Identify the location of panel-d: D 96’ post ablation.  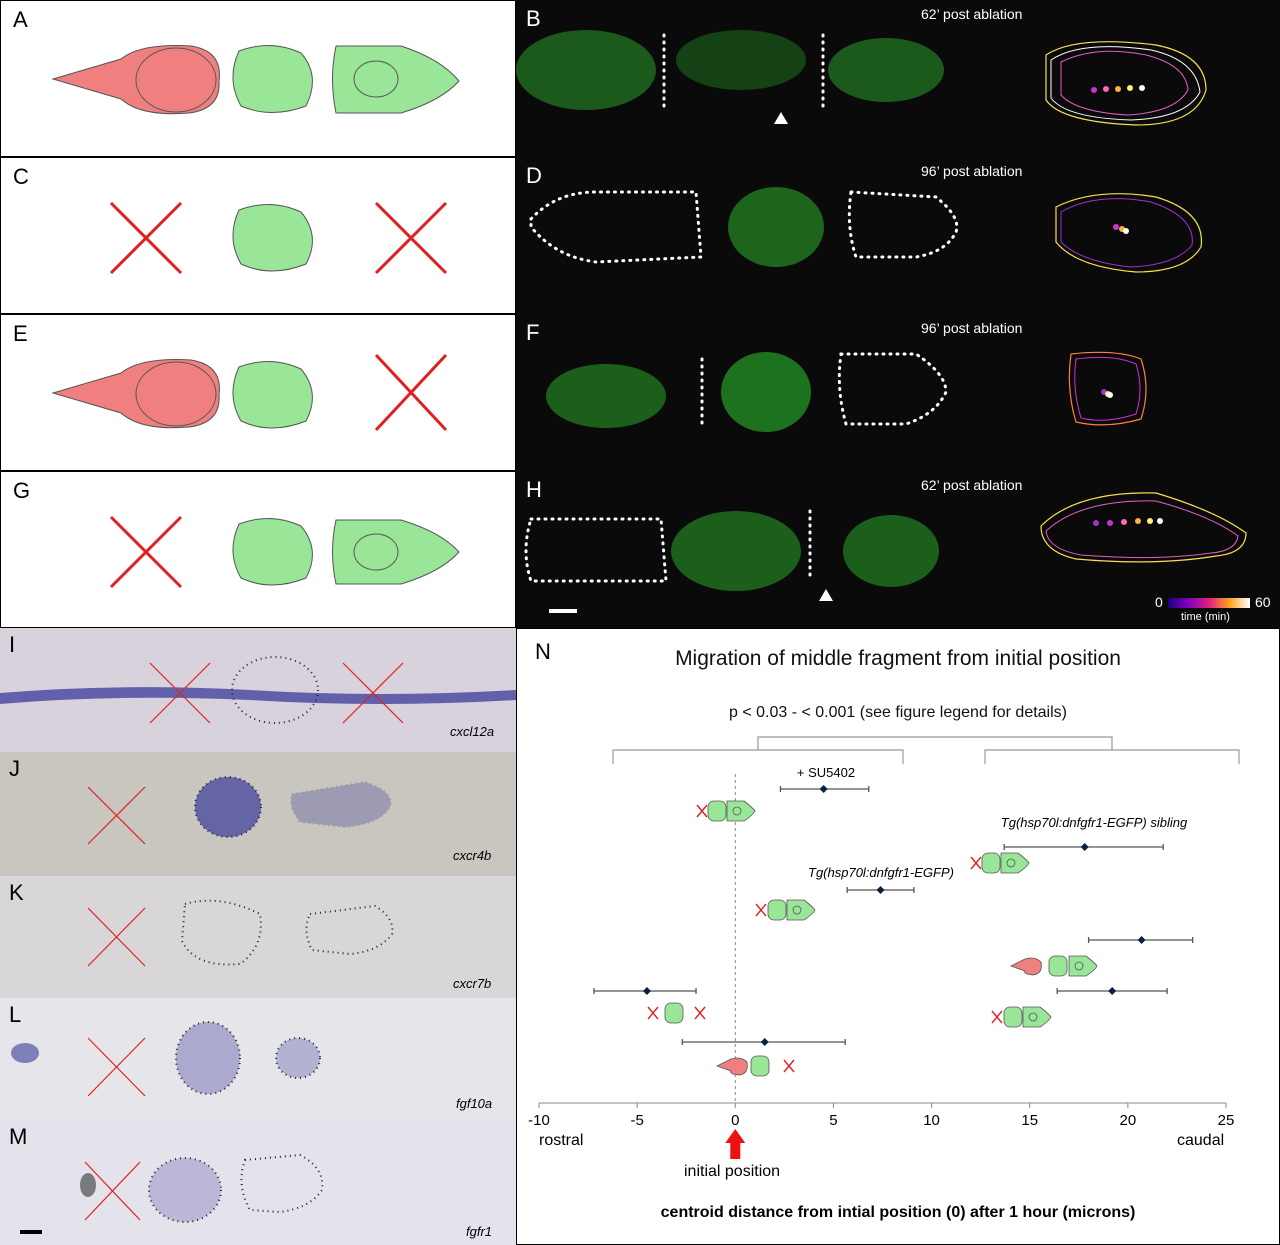
(898, 235).